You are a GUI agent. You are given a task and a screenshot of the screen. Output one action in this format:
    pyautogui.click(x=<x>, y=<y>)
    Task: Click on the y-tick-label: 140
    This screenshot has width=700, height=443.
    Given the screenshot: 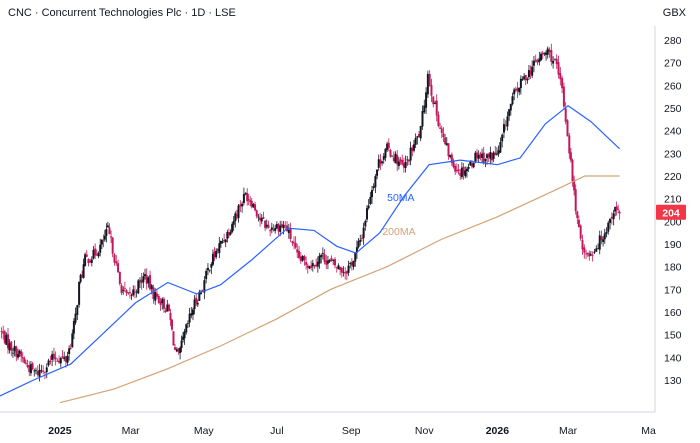 What is the action you would take?
    pyautogui.click(x=673, y=358)
    